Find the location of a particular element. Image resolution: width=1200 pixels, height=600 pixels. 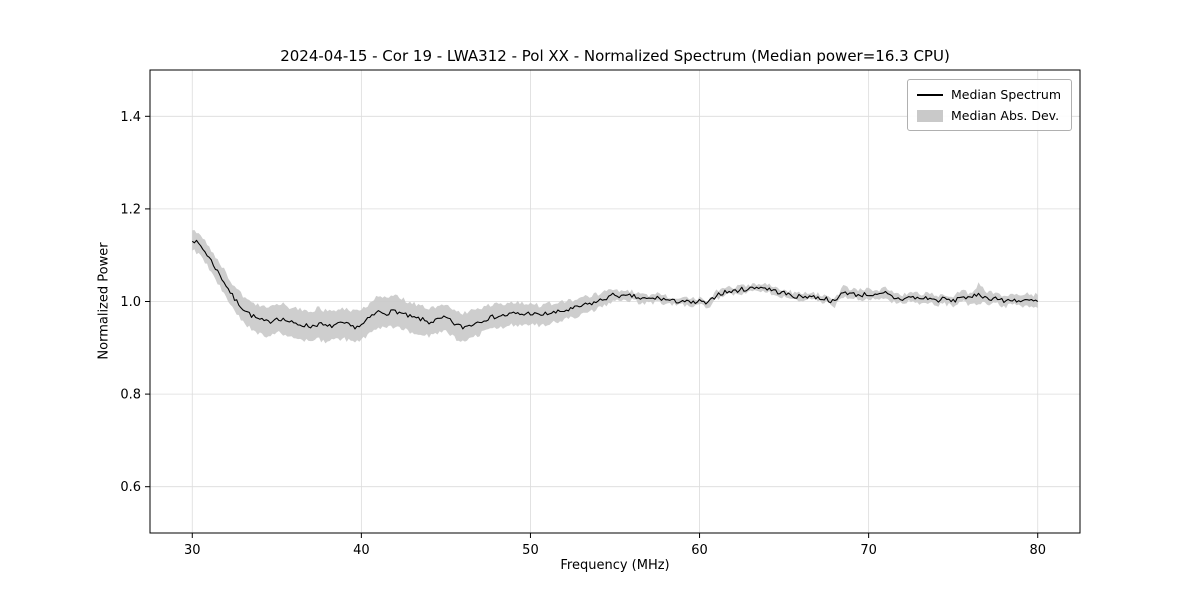

y-tick-label: 1.0 is located at coordinates (130, 302).